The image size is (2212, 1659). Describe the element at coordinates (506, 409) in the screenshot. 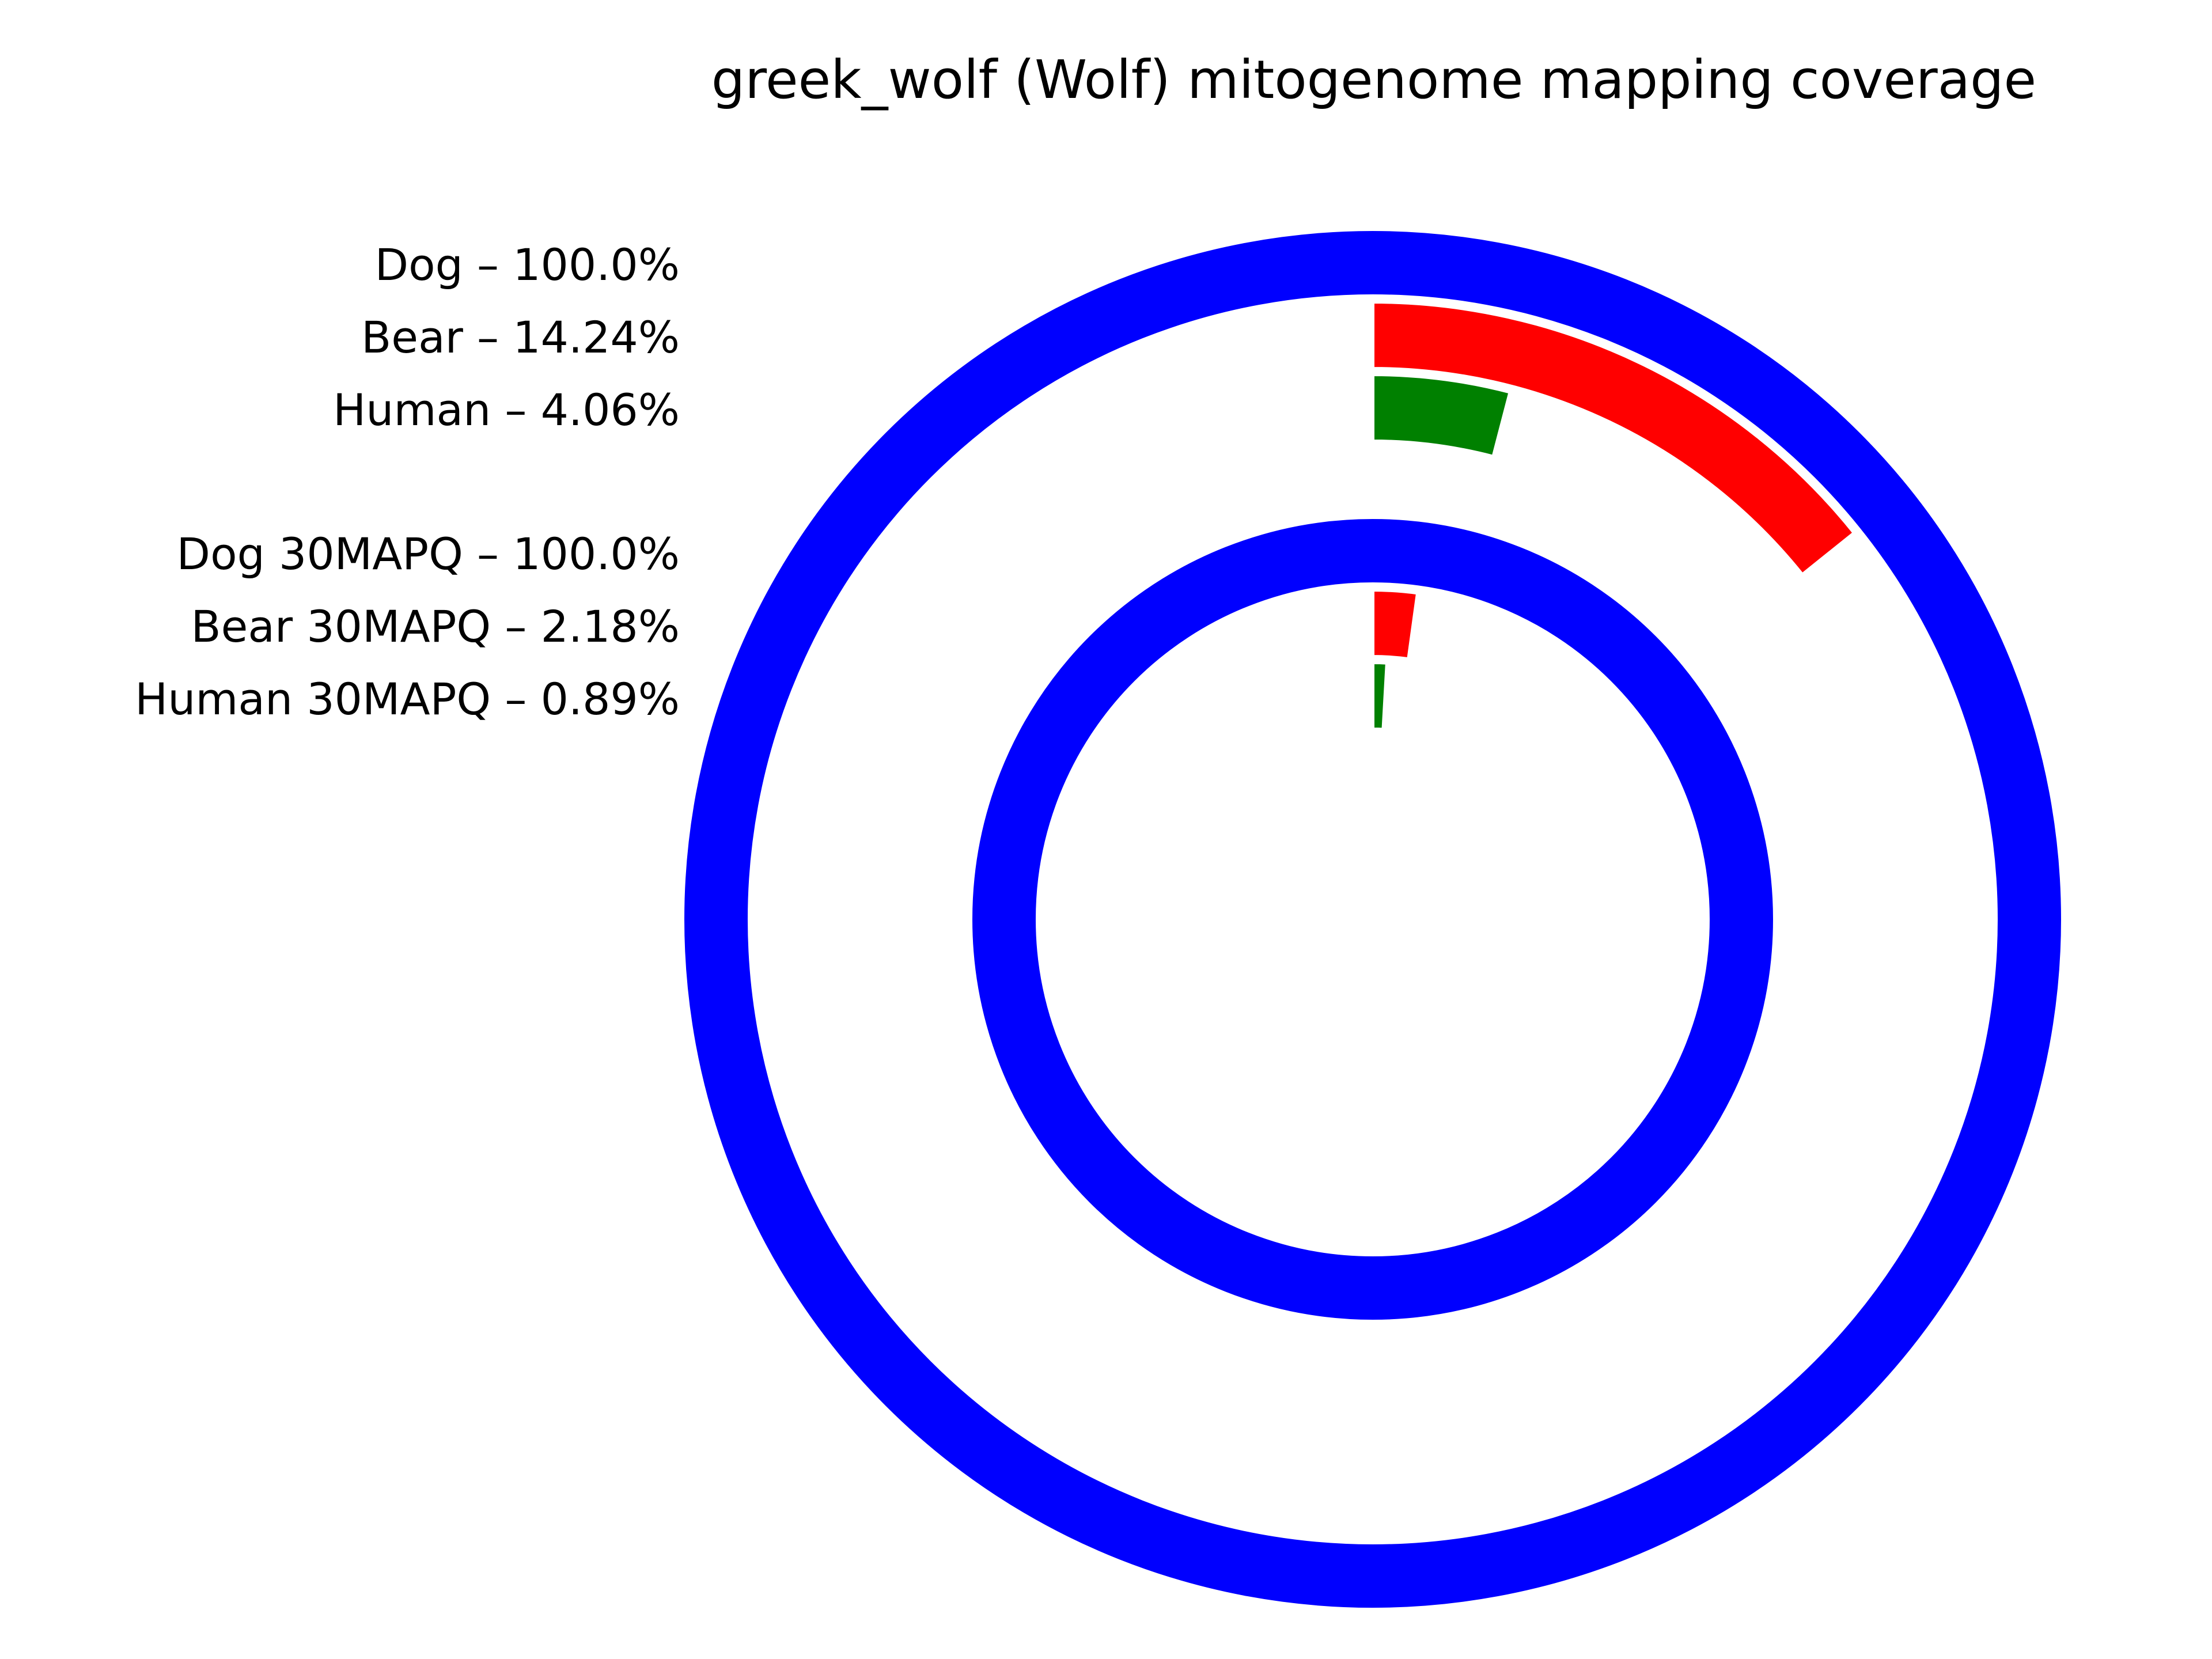

I see `ring-label-human: Human – 4.06%` at that location.